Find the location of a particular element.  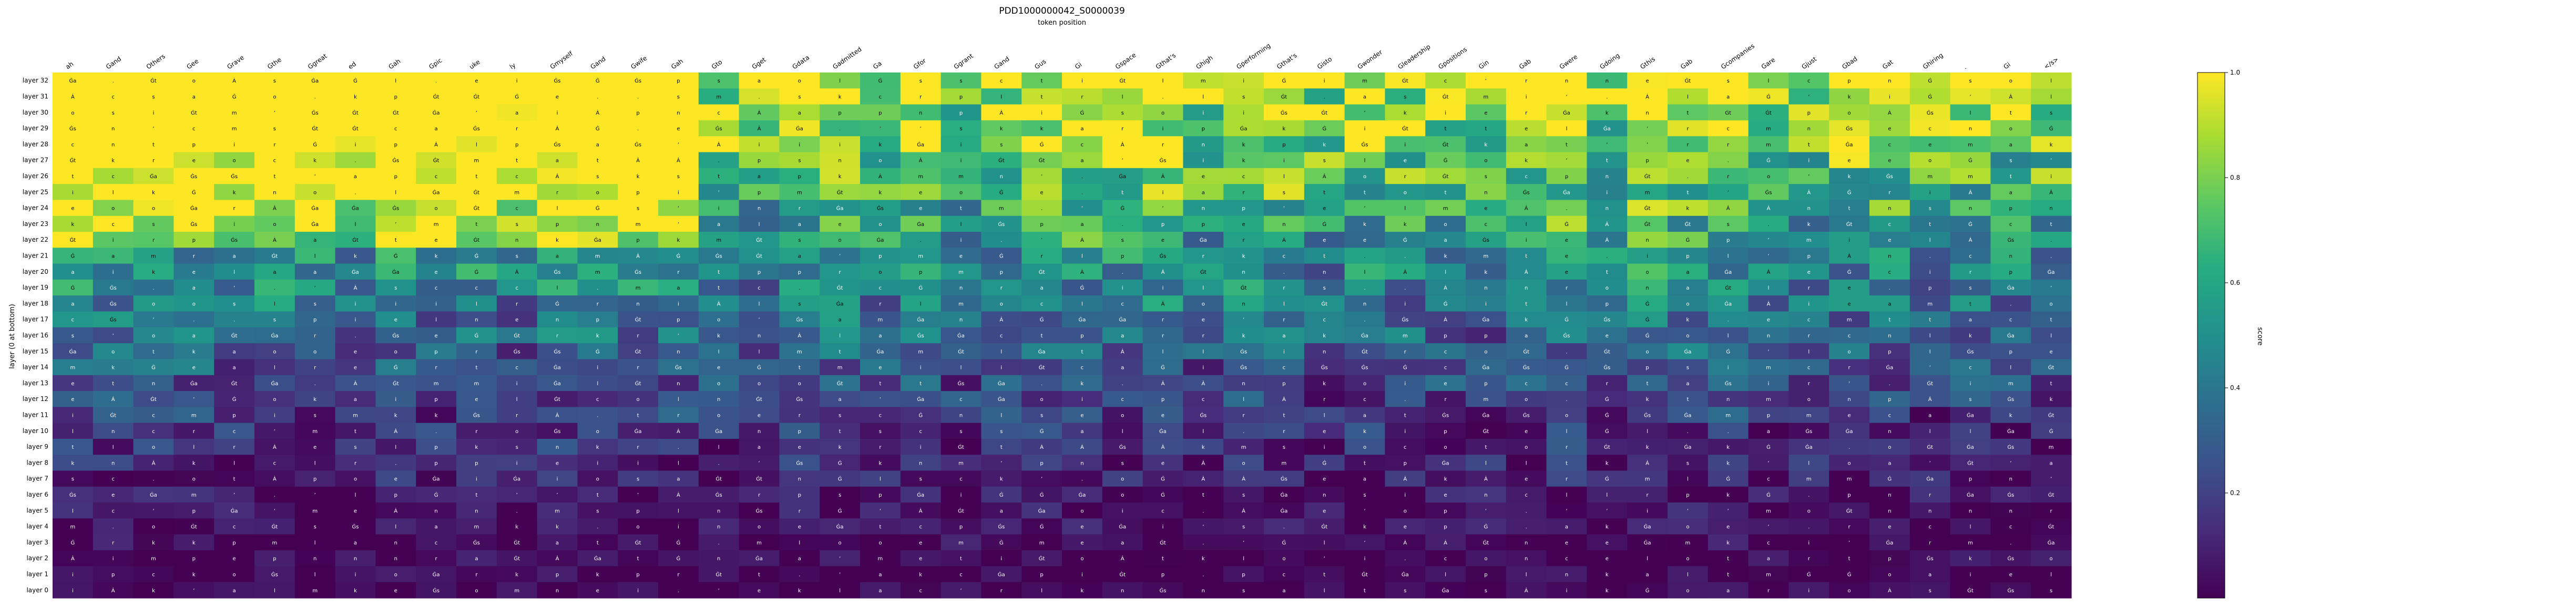

heatmap-cell-token: Ġa is located at coordinates (718, 432).